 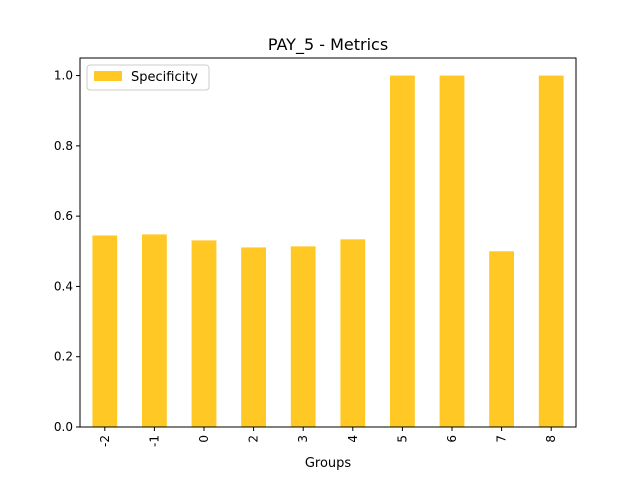 I want to click on x-tick-label: 8, so click(x=551, y=439).